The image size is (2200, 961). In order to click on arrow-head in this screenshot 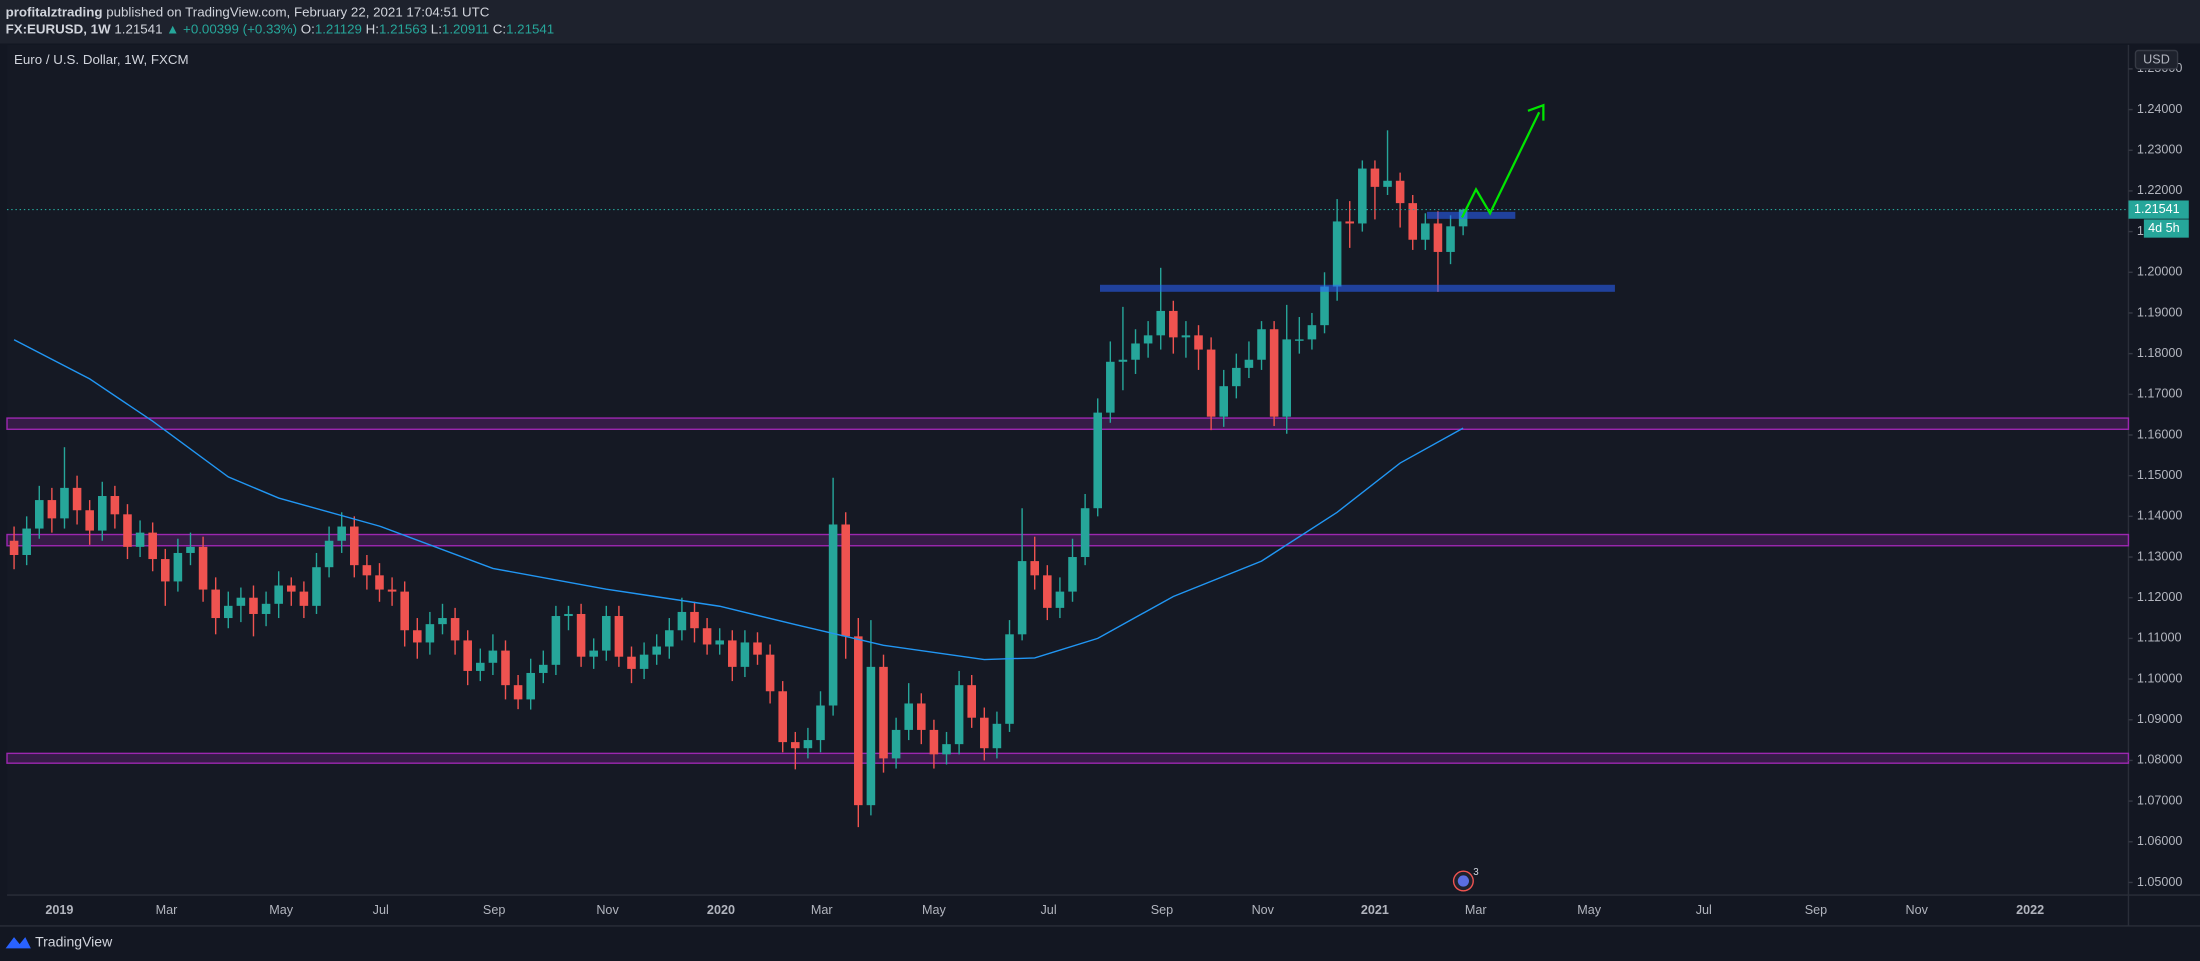, I will do `click(1536, 112)`.